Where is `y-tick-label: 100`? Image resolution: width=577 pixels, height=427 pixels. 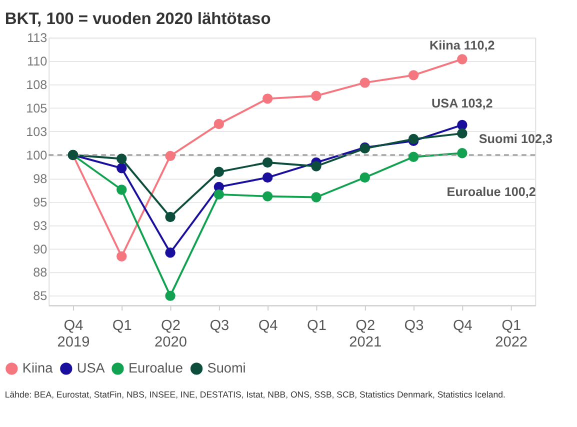 y-tick-label: 100 is located at coordinates (37, 155).